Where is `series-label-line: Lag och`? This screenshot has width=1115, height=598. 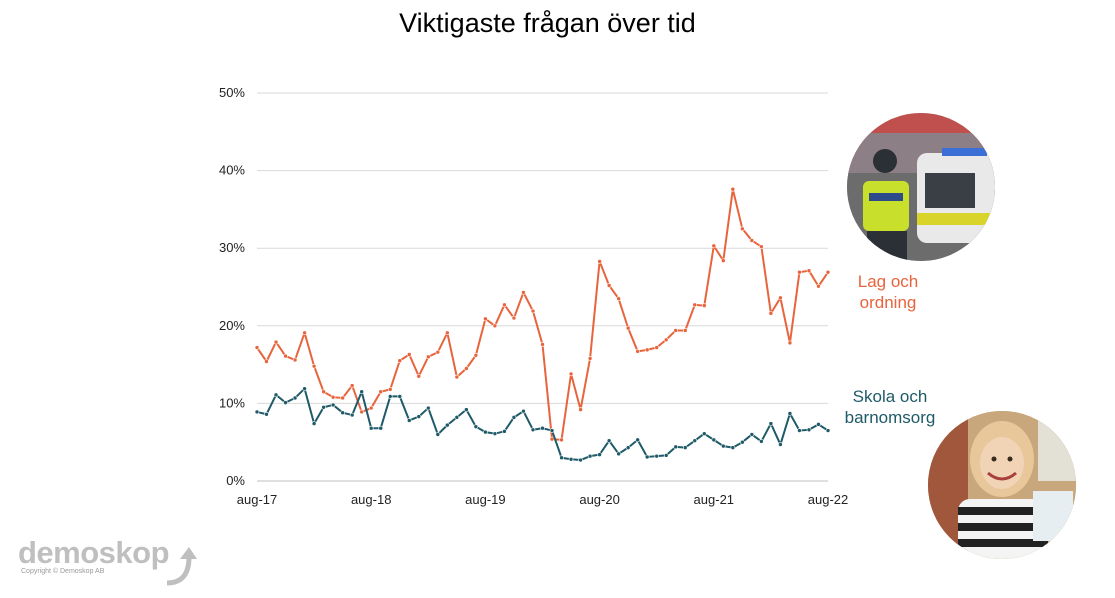
series-label-line: Lag och is located at coordinates (888, 281).